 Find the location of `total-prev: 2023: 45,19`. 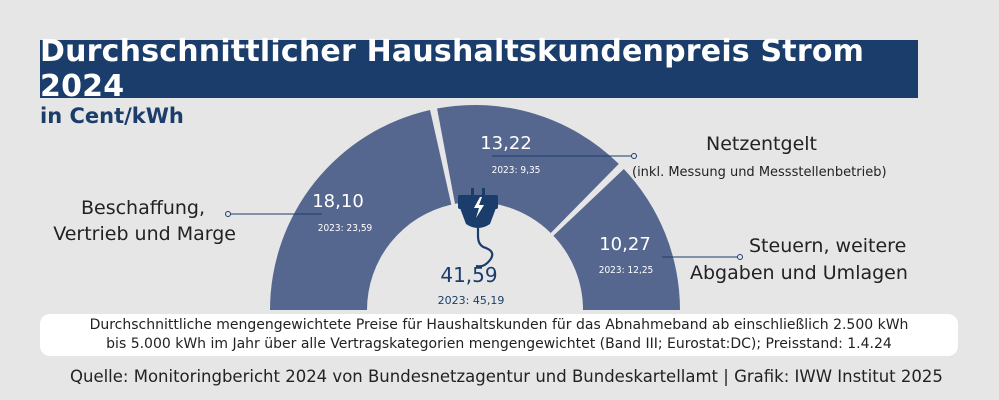

total-prev: 2023: 45,19 is located at coordinates (471, 300).